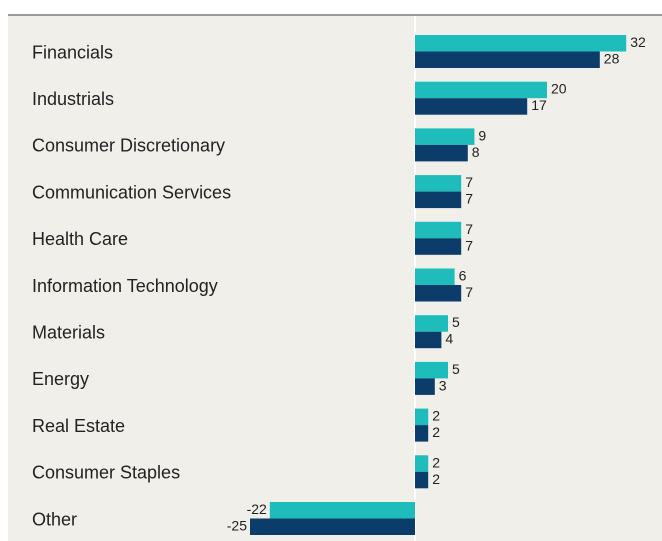 The width and height of the screenshot is (662, 541). Describe the element at coordinates (559, 89) in the screenshot. I see `value-label: 20` at that location.